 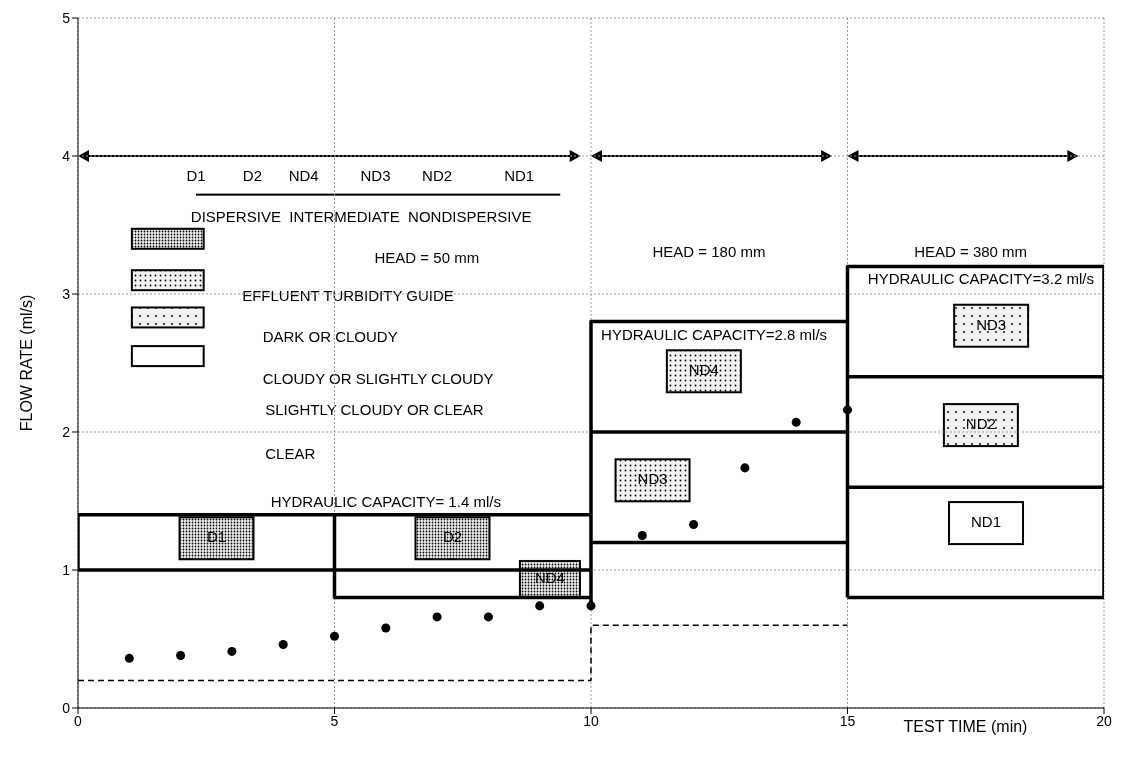 What do you see at coordinates (252, 175) in the screenshot?
I see `annotation: D2` at bounding box center [252, 175].